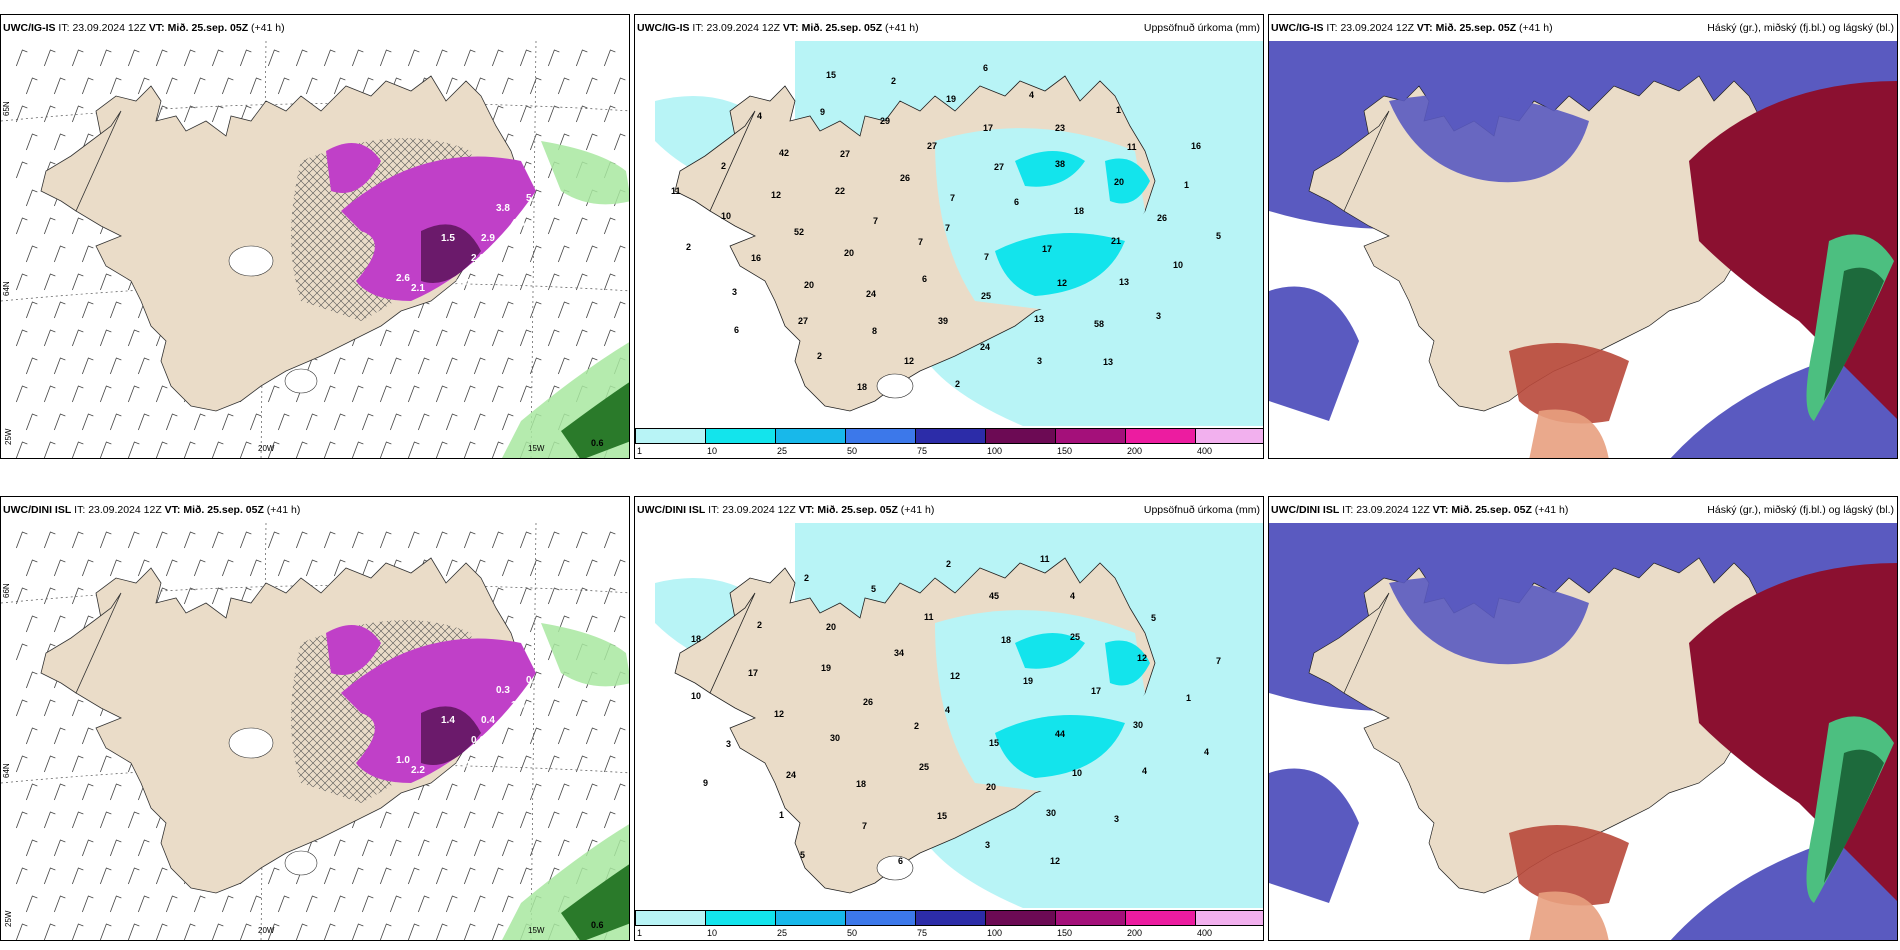 The width and height of the screenshot is (1900, 950). What do you see at coordinates (488, 720) in the screenshot?
I see `value-label: 0.4` at bounding box center [488, 720].